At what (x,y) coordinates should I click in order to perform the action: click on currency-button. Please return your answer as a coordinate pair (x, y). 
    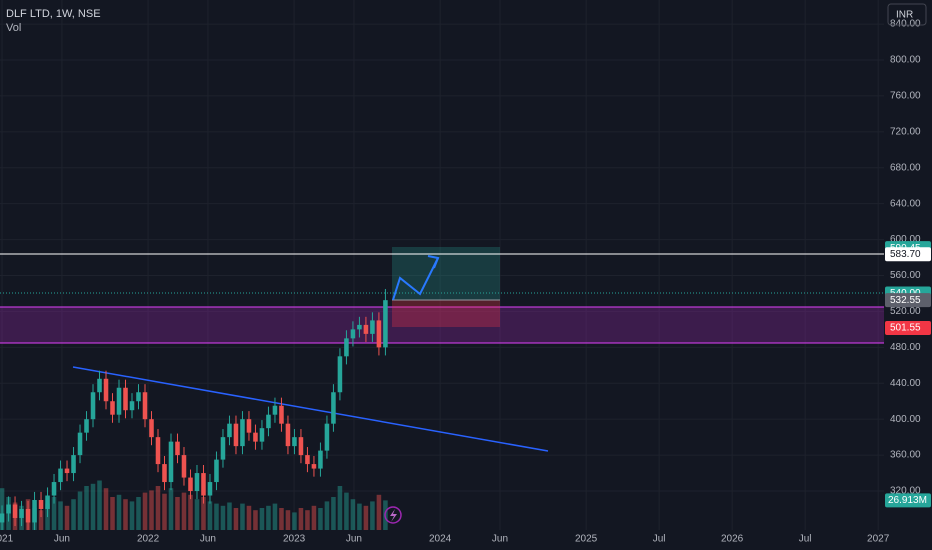
    Looking at the image, I should click on (907, 14).